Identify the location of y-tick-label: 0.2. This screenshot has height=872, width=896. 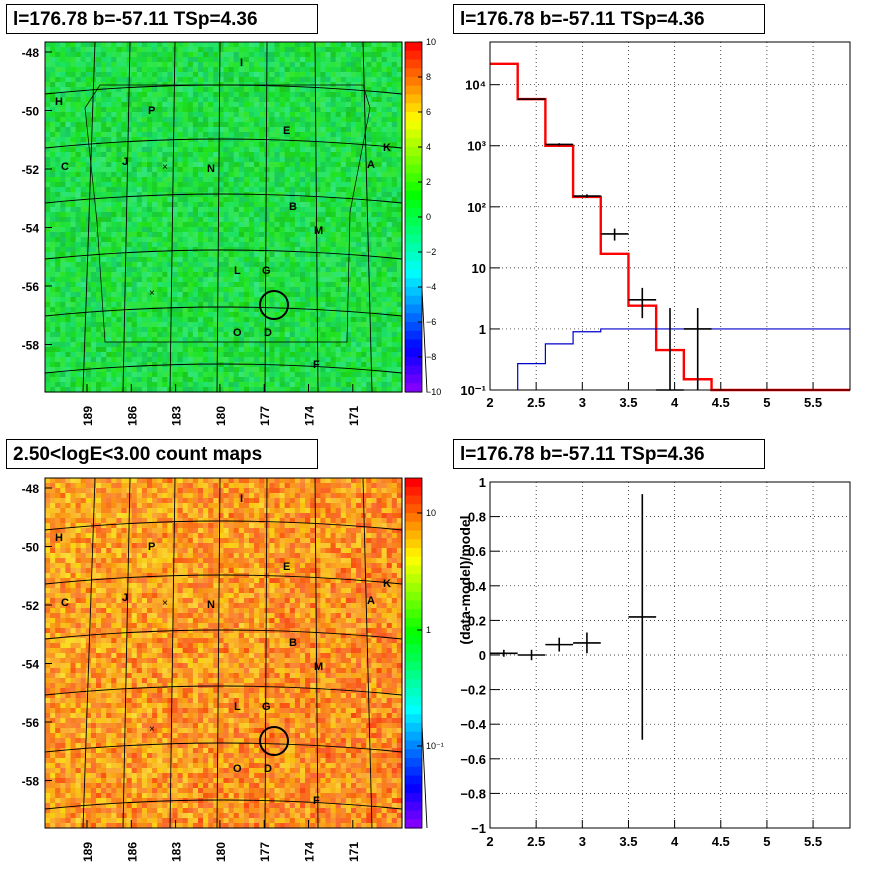
(477, 620).